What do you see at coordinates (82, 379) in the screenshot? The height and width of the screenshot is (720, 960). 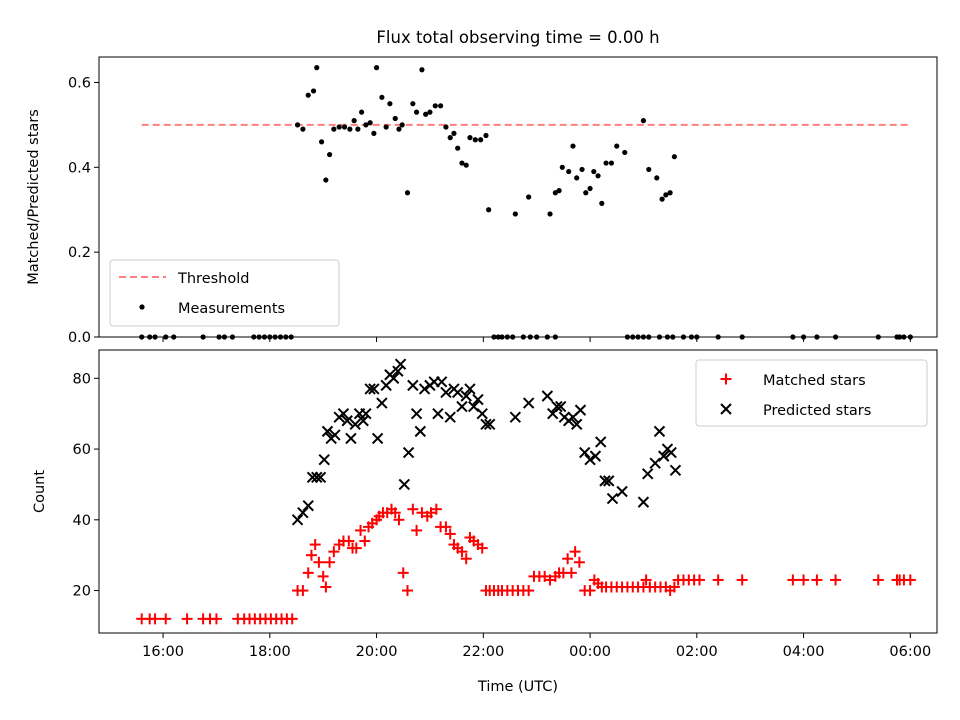 I see `y-tick-label: 80` at bounding box center [82, 379].